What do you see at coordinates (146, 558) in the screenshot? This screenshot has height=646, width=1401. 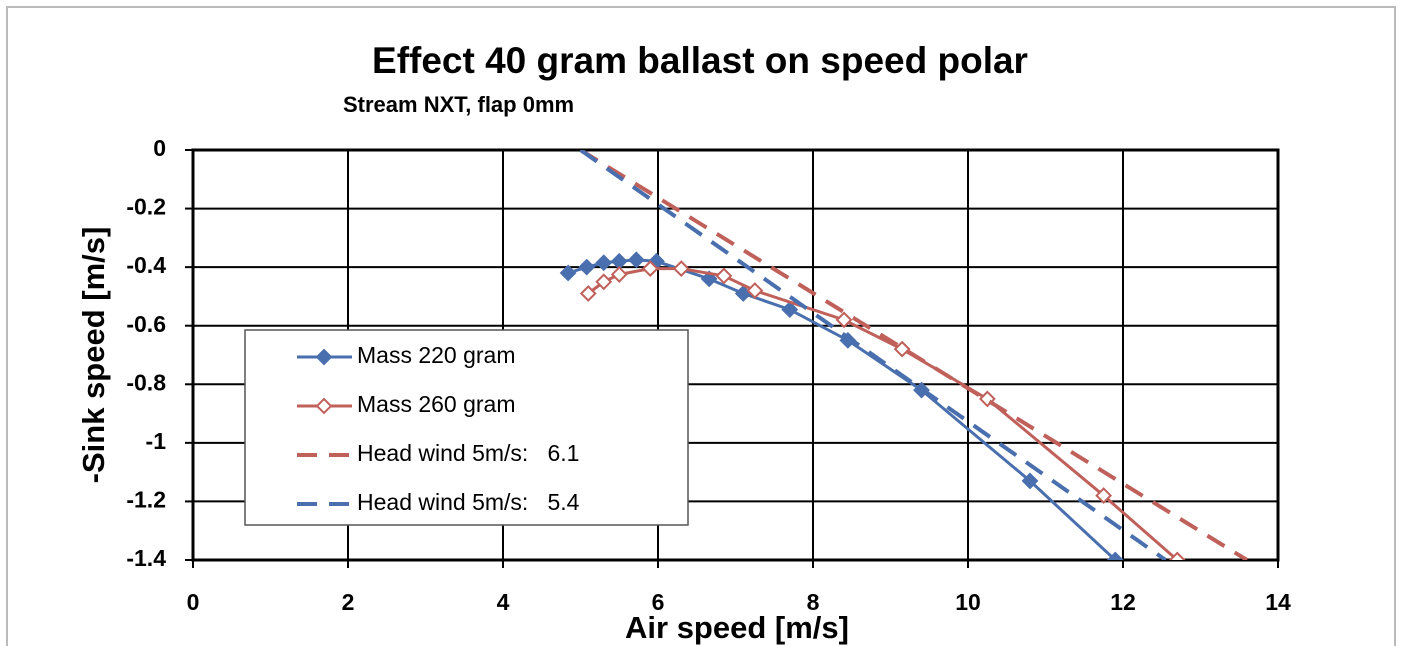 I see `y-tick-label: -1.4` at bounding box center [146, 558].